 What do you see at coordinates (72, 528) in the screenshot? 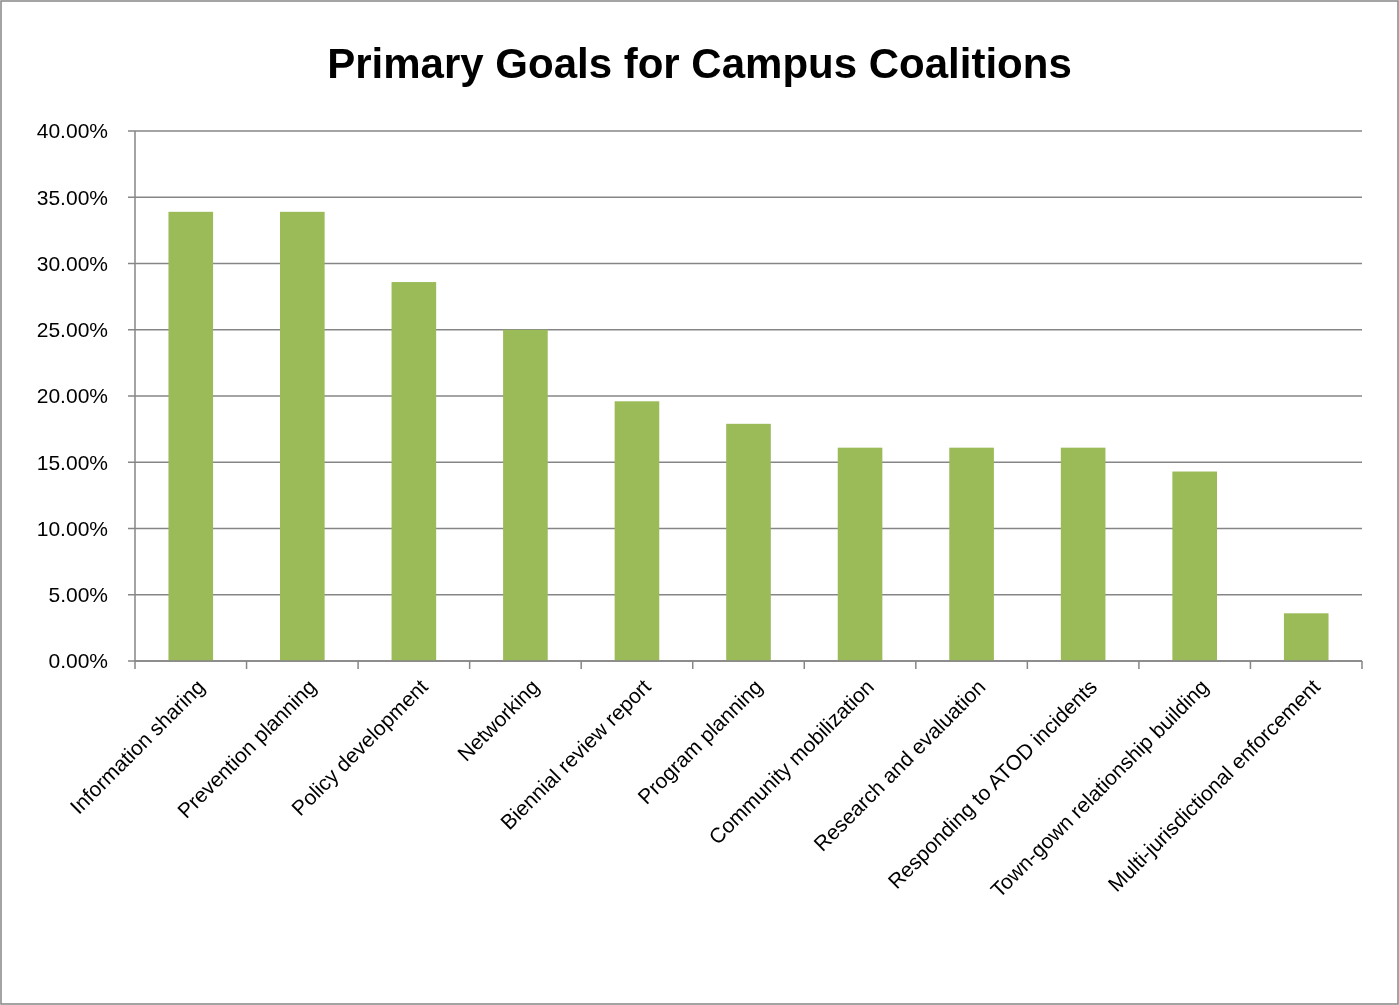
I see `y-tick-label: 10.00%` at bounding box center [72, 528].